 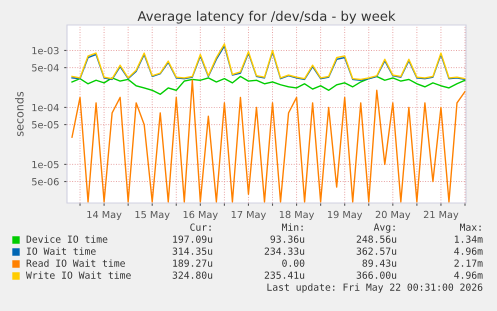 What do you see at coordinates (441, 215) in the screenshot?
I see `x-tick-label: 21 May` at bounding box center [441, 215].